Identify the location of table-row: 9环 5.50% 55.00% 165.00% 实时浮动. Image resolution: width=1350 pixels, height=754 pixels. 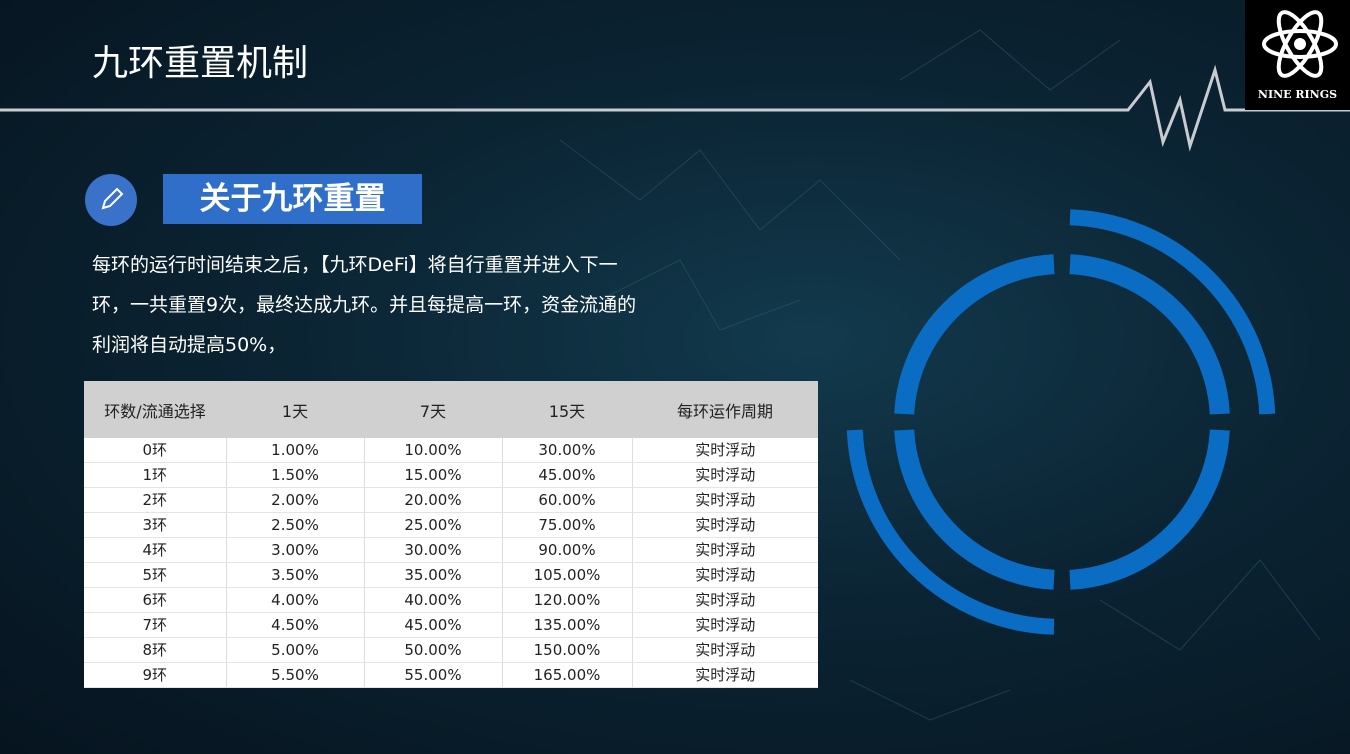
(451, 675).